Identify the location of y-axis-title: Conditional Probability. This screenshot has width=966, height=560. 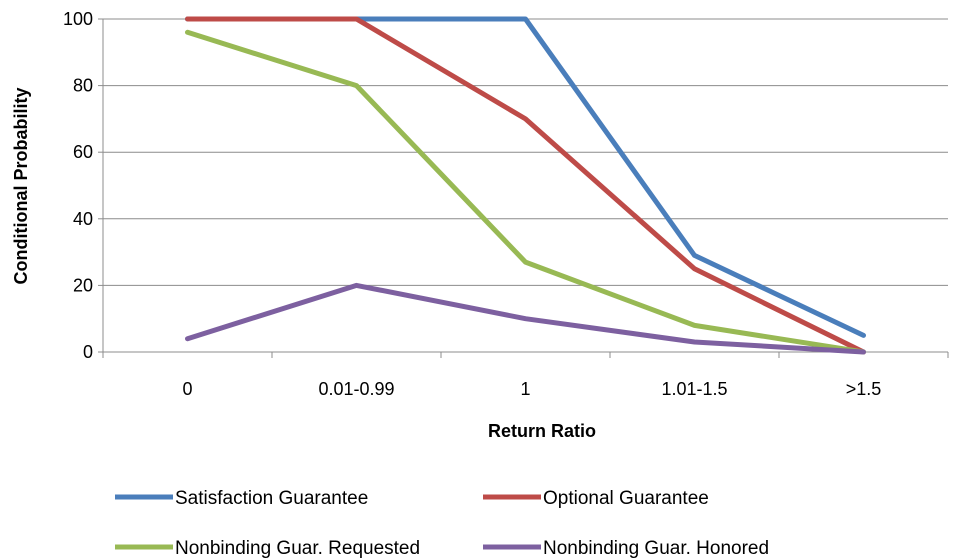
(21, 186).